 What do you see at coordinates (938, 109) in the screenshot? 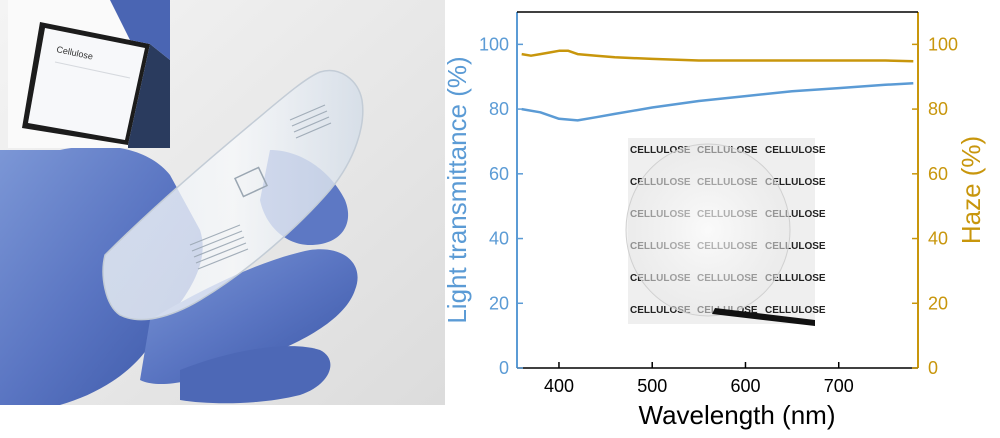
I see `right-y-tick-label: 80` at bounding box center [938, 109].